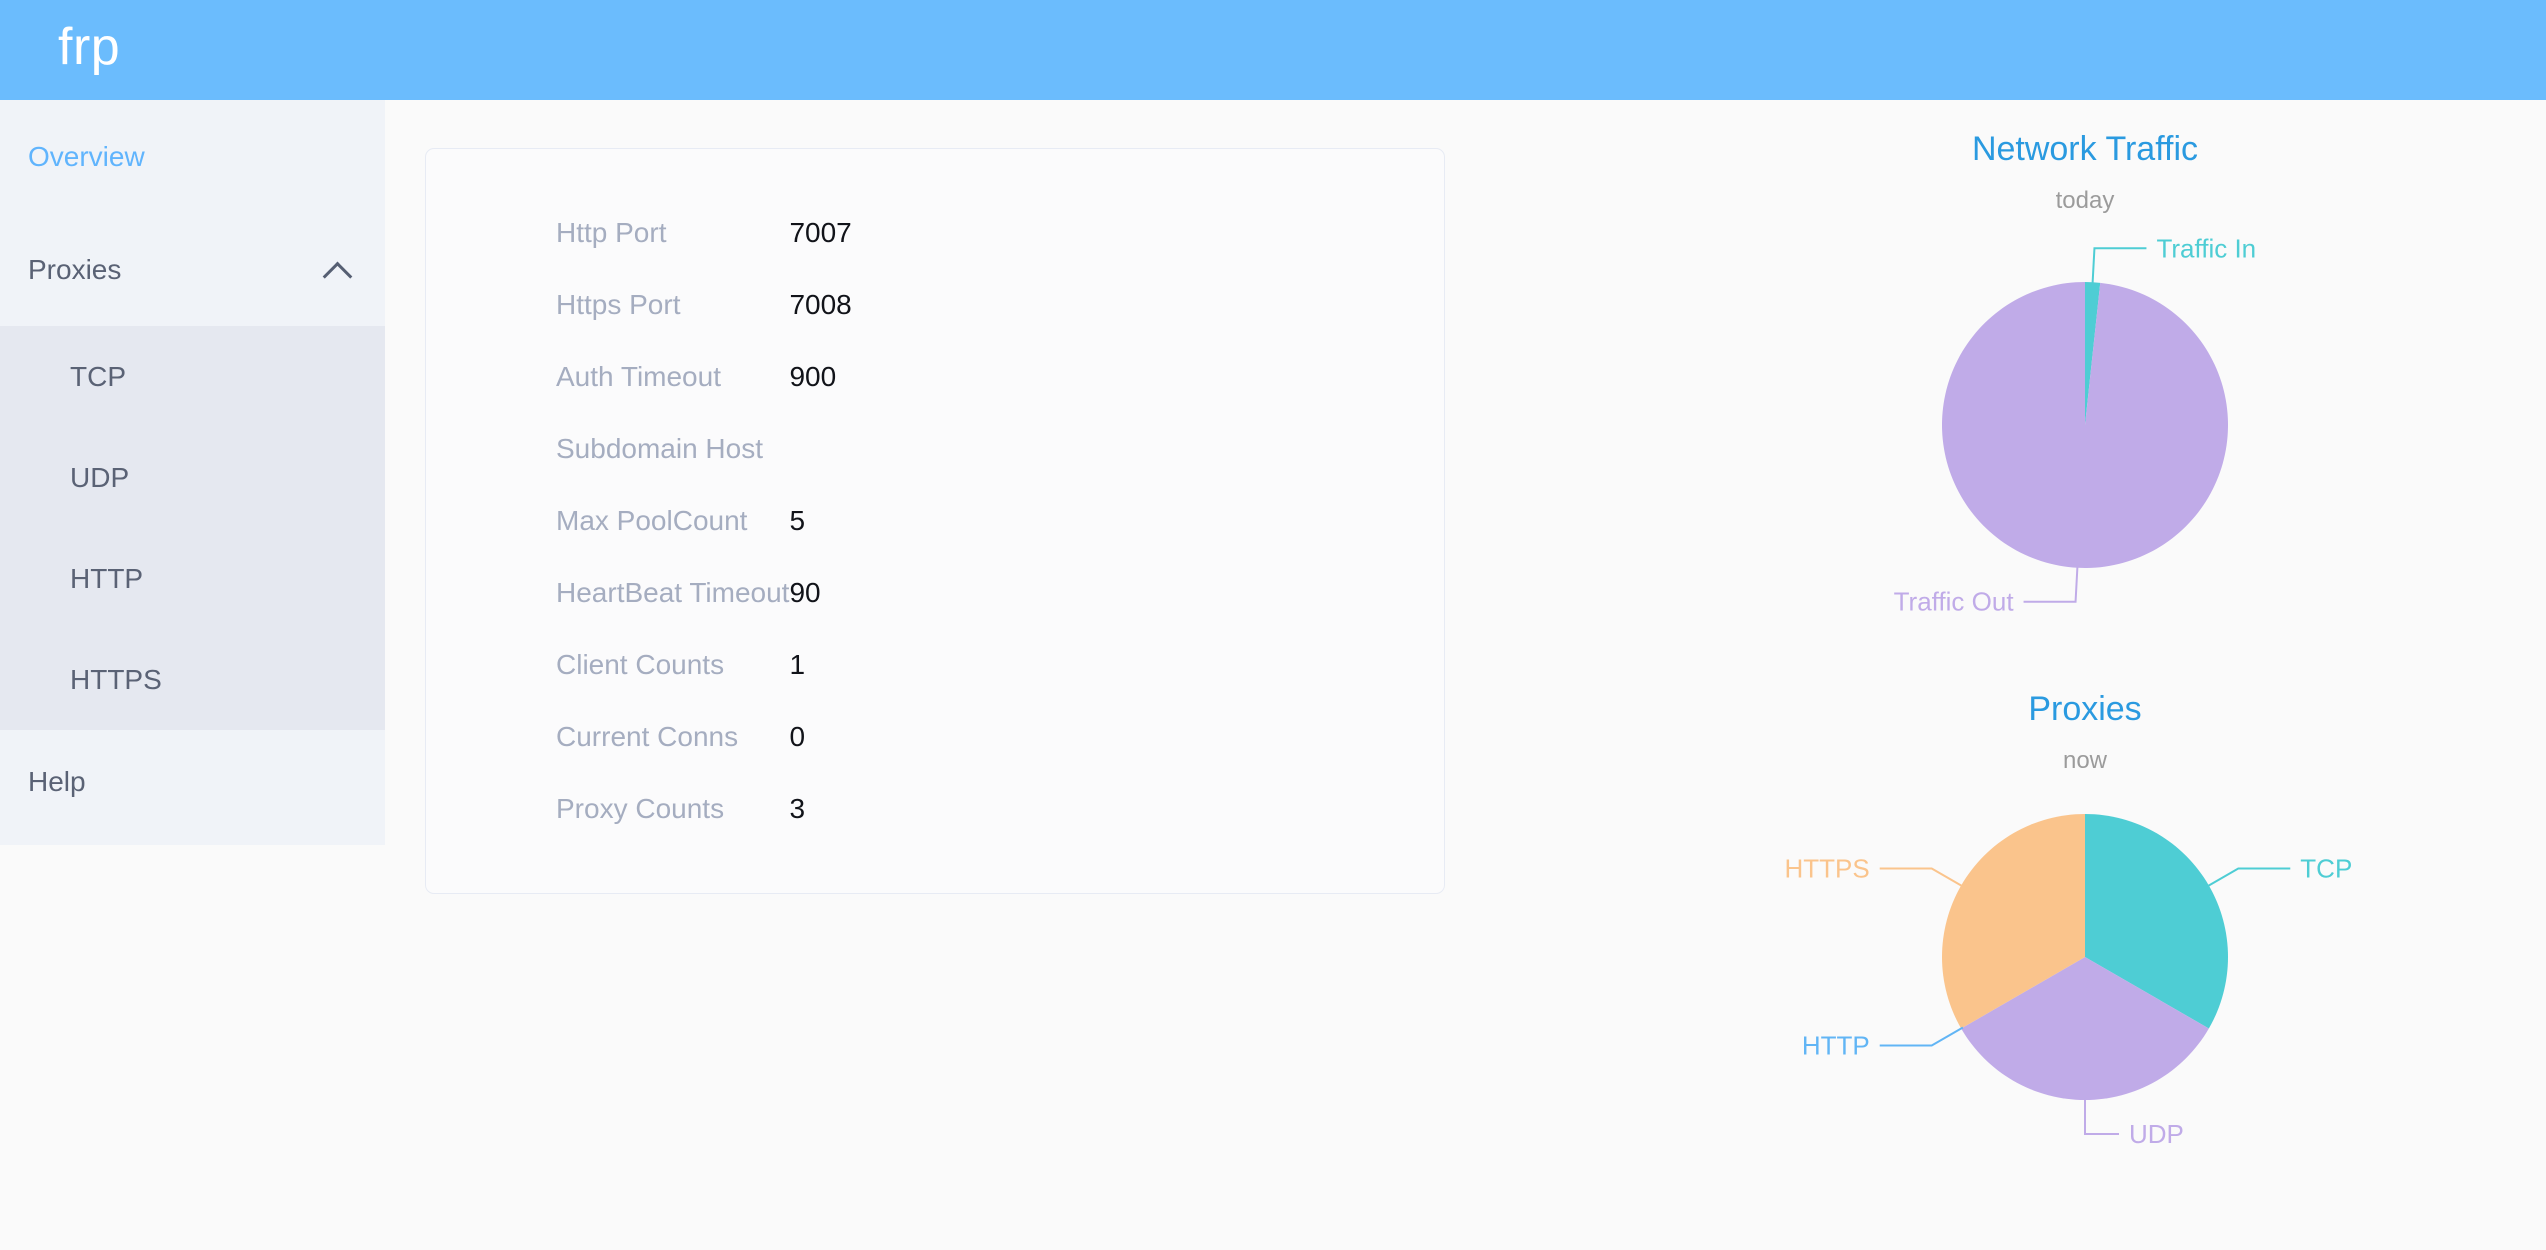 The width and height of the screenshot is (2546, 1250). I want to click on table-row: Max PoolCount 5, so click(935, 521).